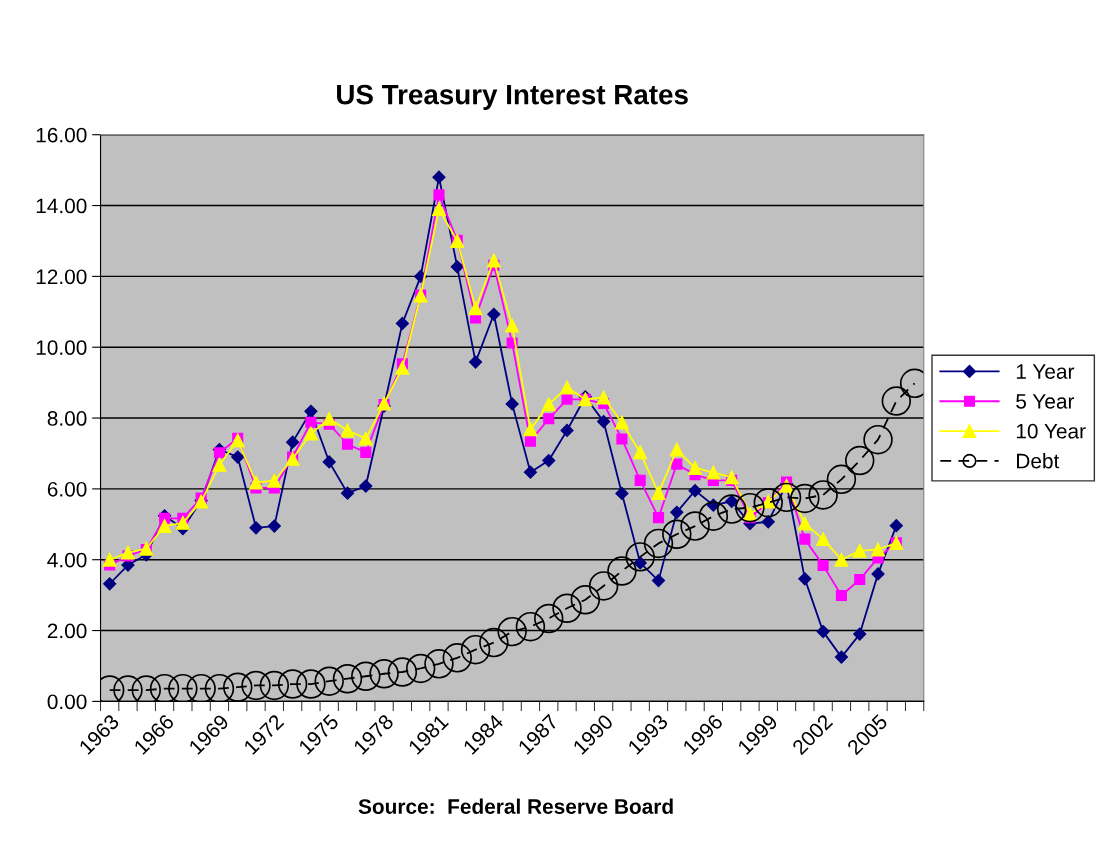  What do you see at coordinates (67, 631) in the screenshot?
I see `y-tick-label: 2.00` at bounding box center [67, 631].